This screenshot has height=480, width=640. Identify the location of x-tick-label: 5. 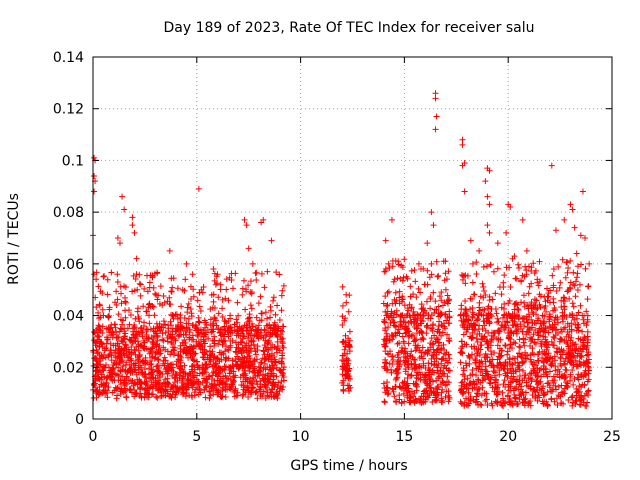
(196, 437).